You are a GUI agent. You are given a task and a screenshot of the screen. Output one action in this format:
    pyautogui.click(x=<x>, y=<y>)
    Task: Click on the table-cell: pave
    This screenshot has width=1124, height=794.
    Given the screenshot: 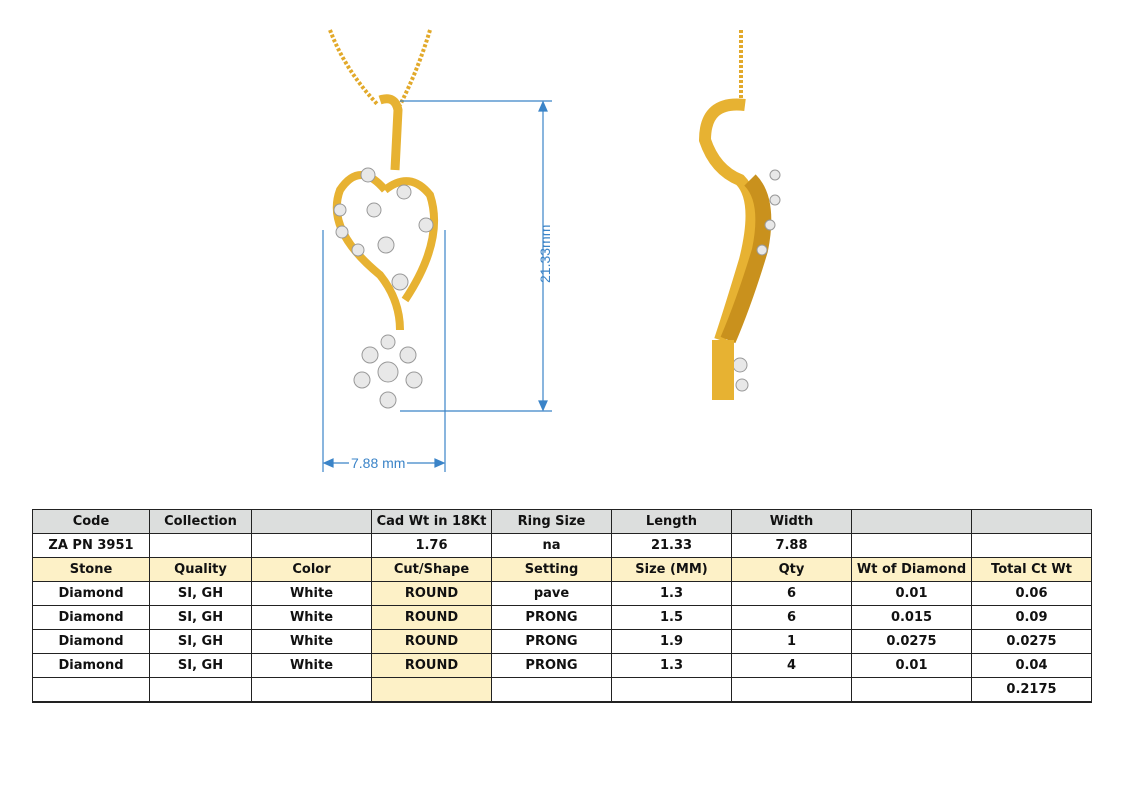 What is the action you would take?
    pyautogui.click(x=551, y=593)
    